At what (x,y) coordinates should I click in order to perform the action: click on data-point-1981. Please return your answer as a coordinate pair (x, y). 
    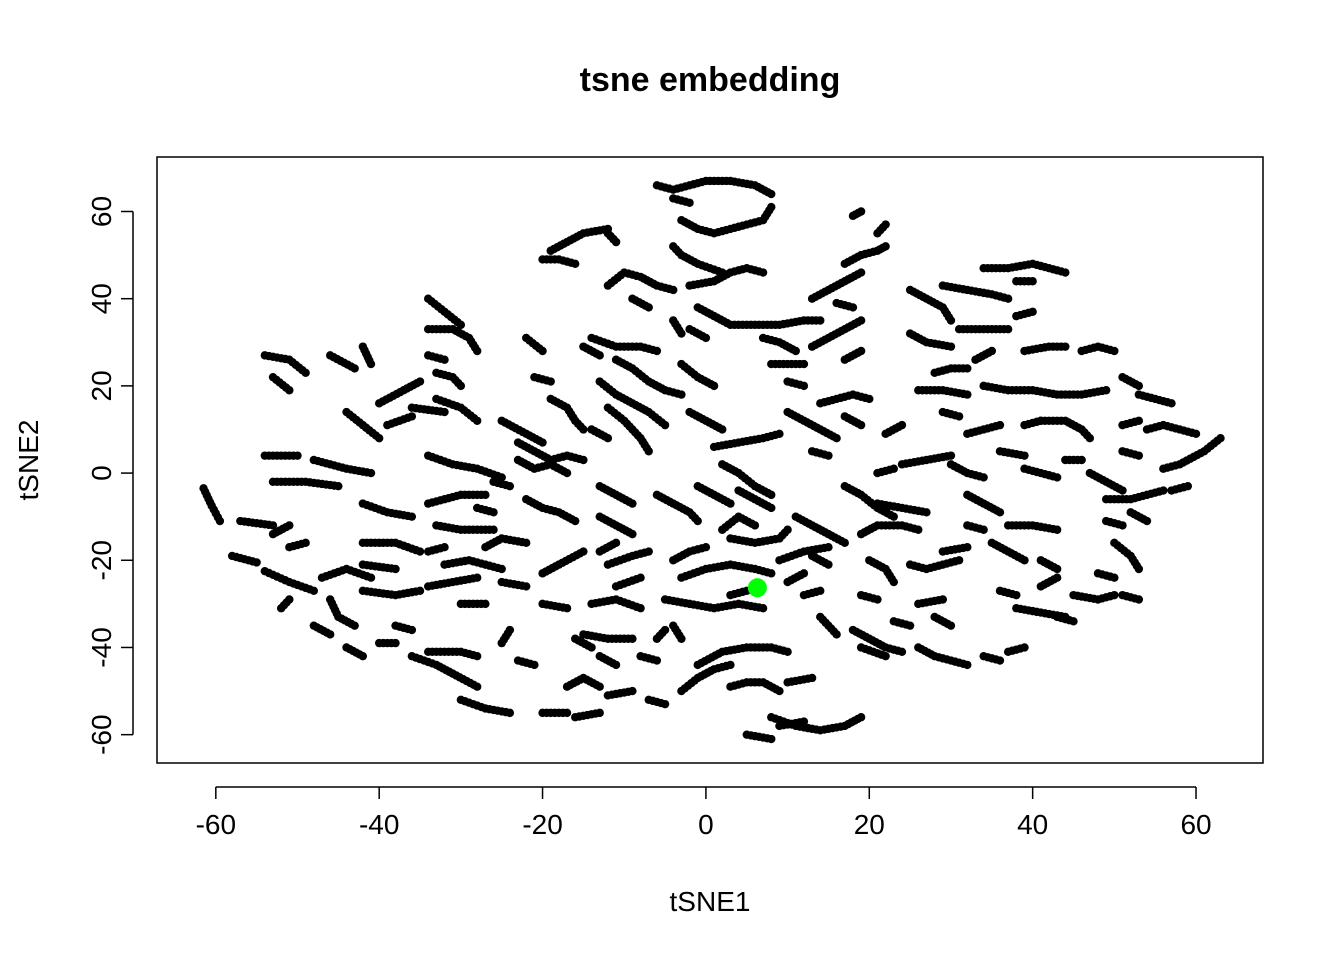
    Looking at the image, I should click on (1196, 434).